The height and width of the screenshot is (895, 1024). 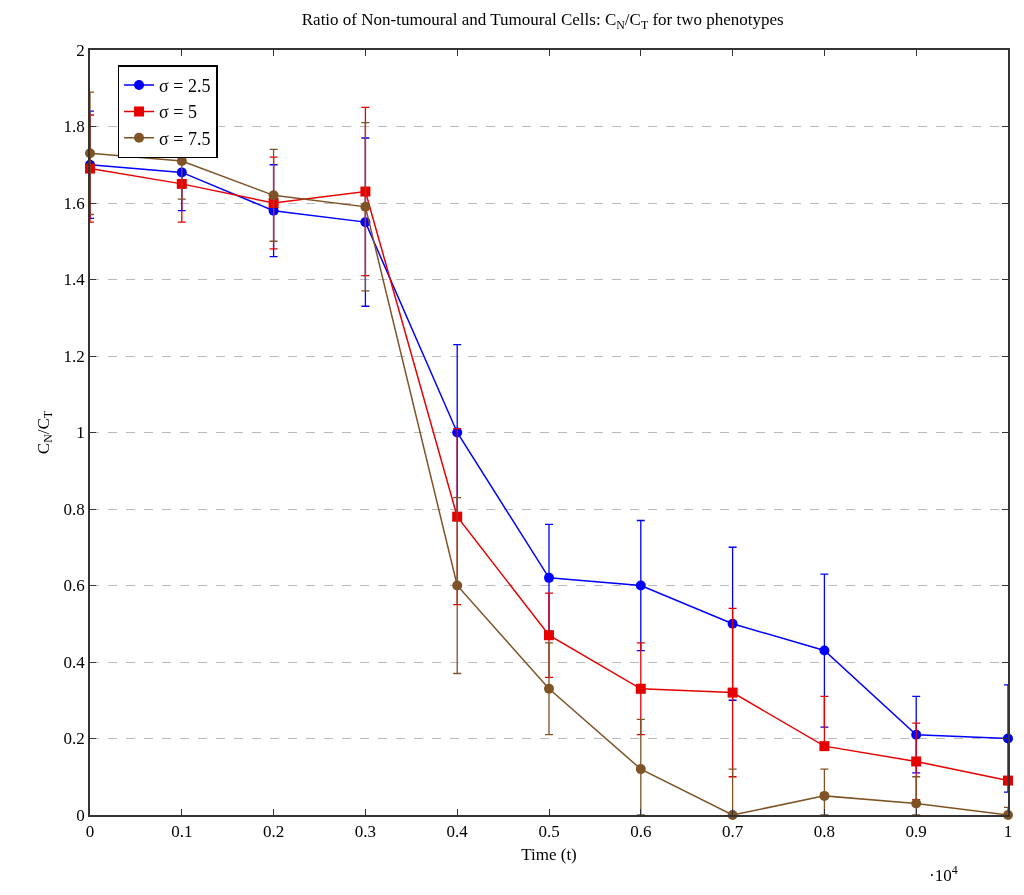 I want to click on y-tick-label: 1, so click(x=80, y=433).